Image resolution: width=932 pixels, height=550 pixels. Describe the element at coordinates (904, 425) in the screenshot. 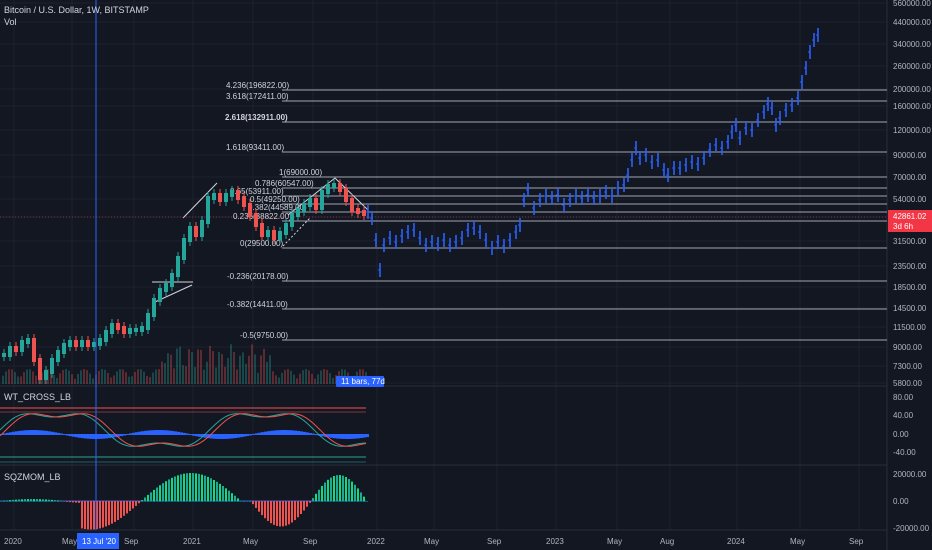

I see `wt-axis: 80.00 40.00 0.00 -40.00` at that location.